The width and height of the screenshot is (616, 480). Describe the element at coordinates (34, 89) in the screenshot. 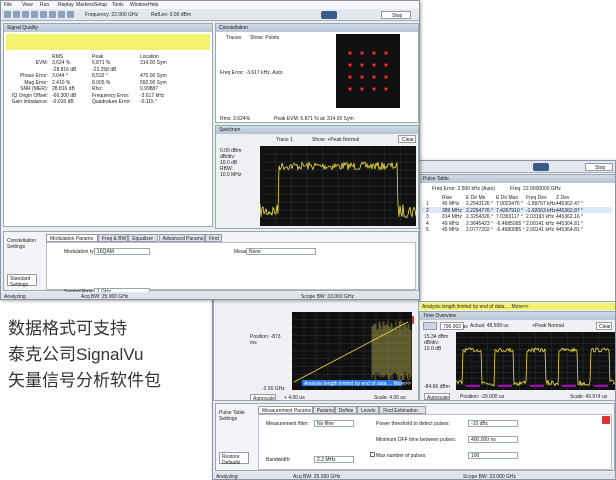

I see `table-cell: SNR (MER):` at that location.